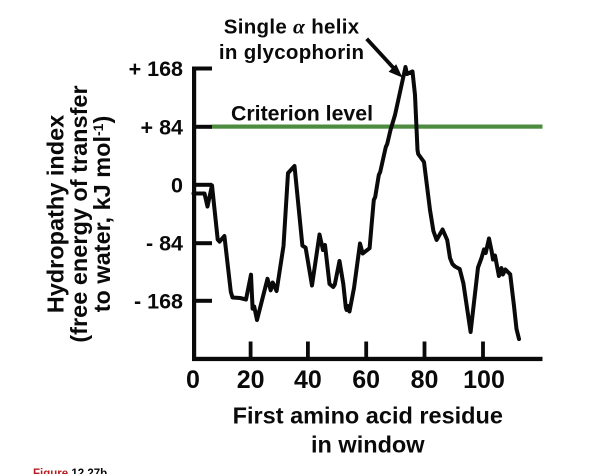  What do you see at coordinates (102, 214) in the screenshot?
I see `svg-text: to water, kJ mol-1)` at bounding box center [102, 214].